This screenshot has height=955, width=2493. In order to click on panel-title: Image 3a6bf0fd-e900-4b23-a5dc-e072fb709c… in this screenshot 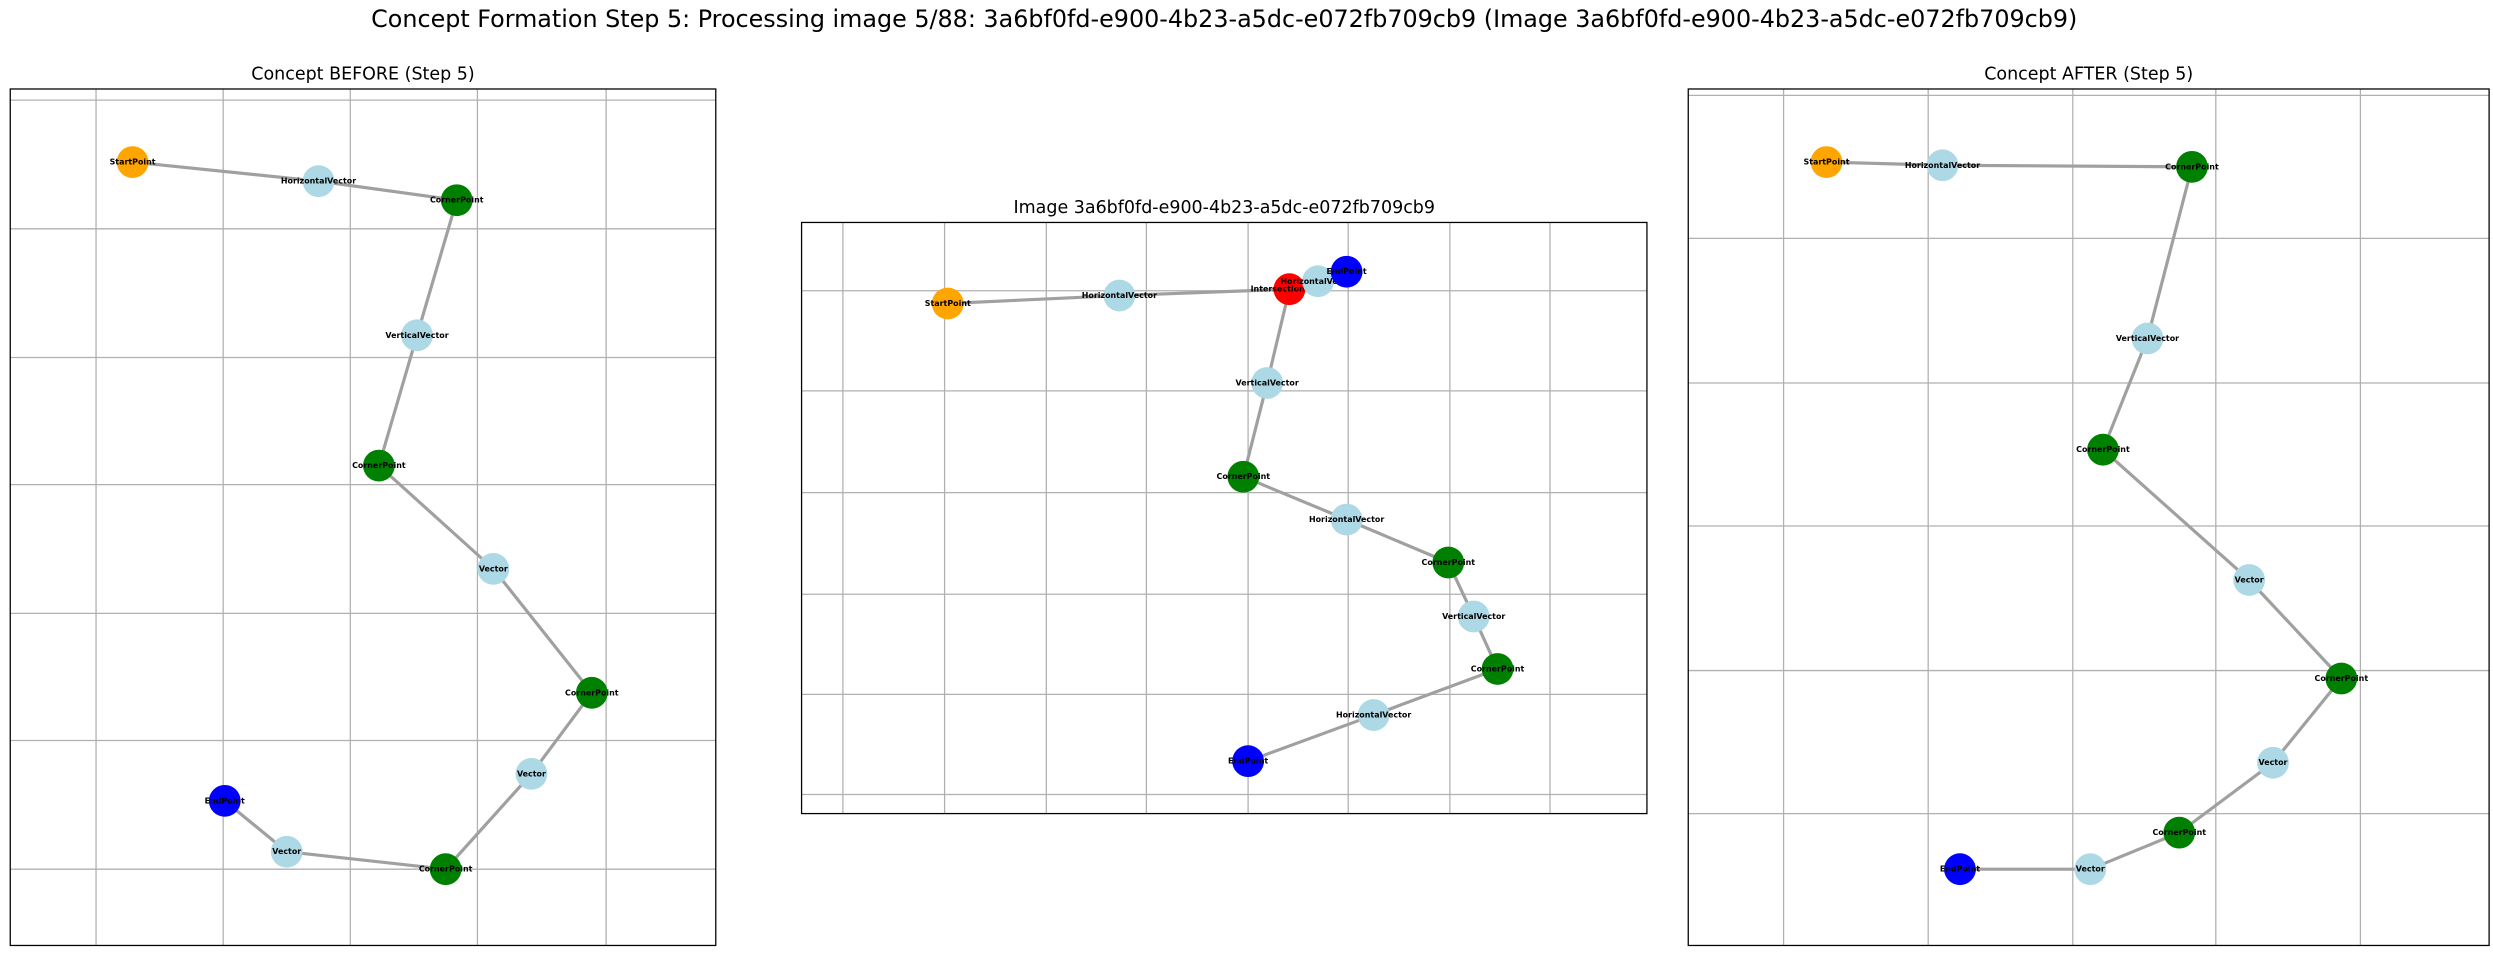, I will do `click(1224, 208)`.